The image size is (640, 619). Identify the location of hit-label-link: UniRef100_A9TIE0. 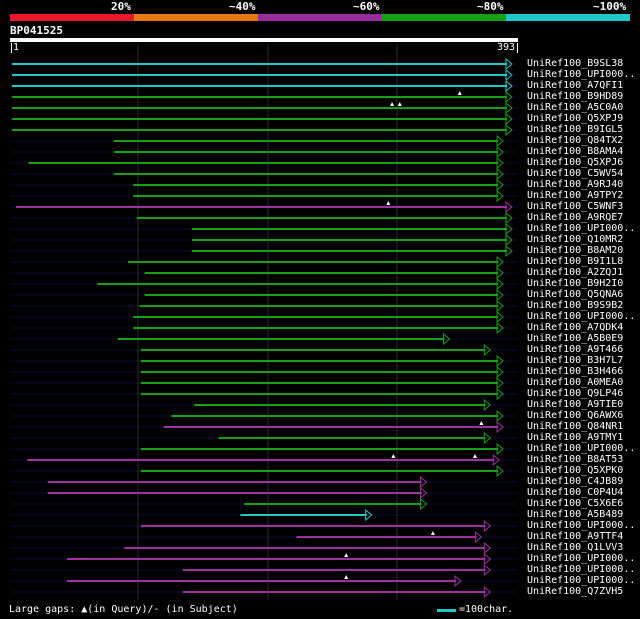
(575, 404).